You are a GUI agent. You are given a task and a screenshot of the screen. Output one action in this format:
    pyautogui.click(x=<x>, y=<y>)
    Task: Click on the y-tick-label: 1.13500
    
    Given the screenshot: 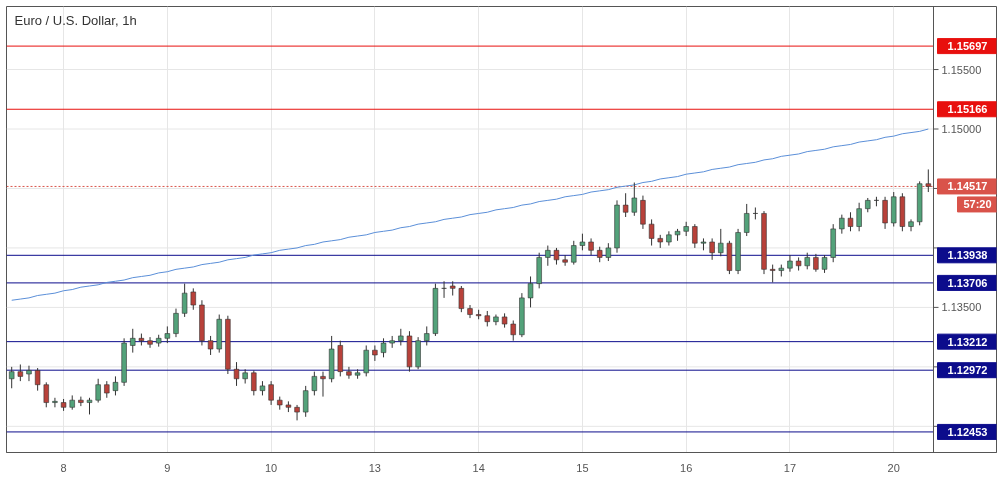 What is the action you would take?
    pyautogui.click(x=961, y=307)
    